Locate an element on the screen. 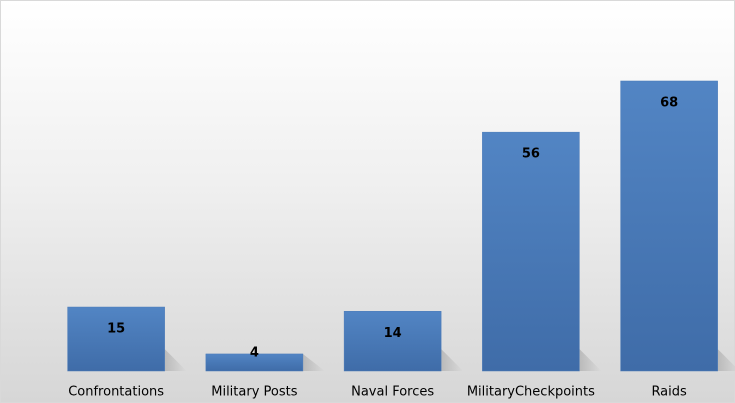  data-label: 56 is located at coordinates (531, 154).